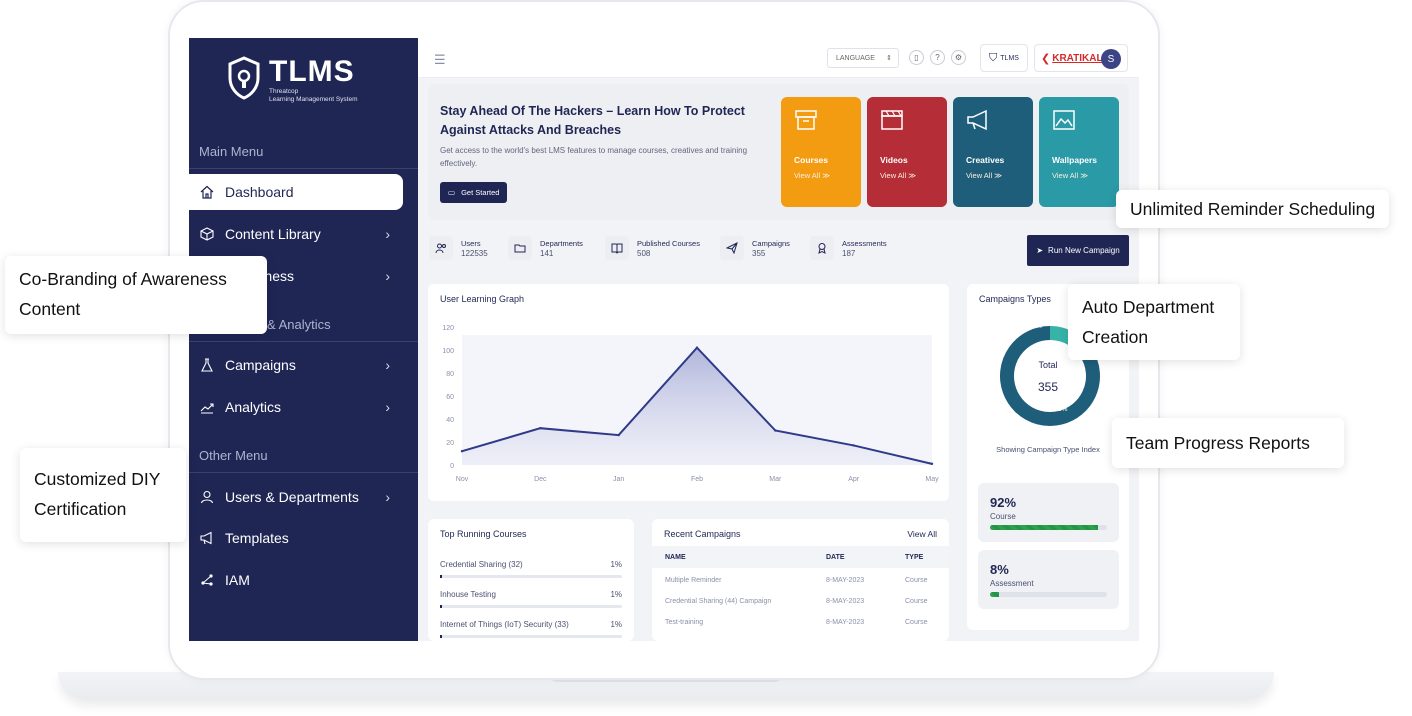 Image resolution: width=1412 pixels, height=716 pixels. What do you see at coordinates (1048, 594) in the screenshot?
I see `progress-track` at bounding box center [1048, 594].